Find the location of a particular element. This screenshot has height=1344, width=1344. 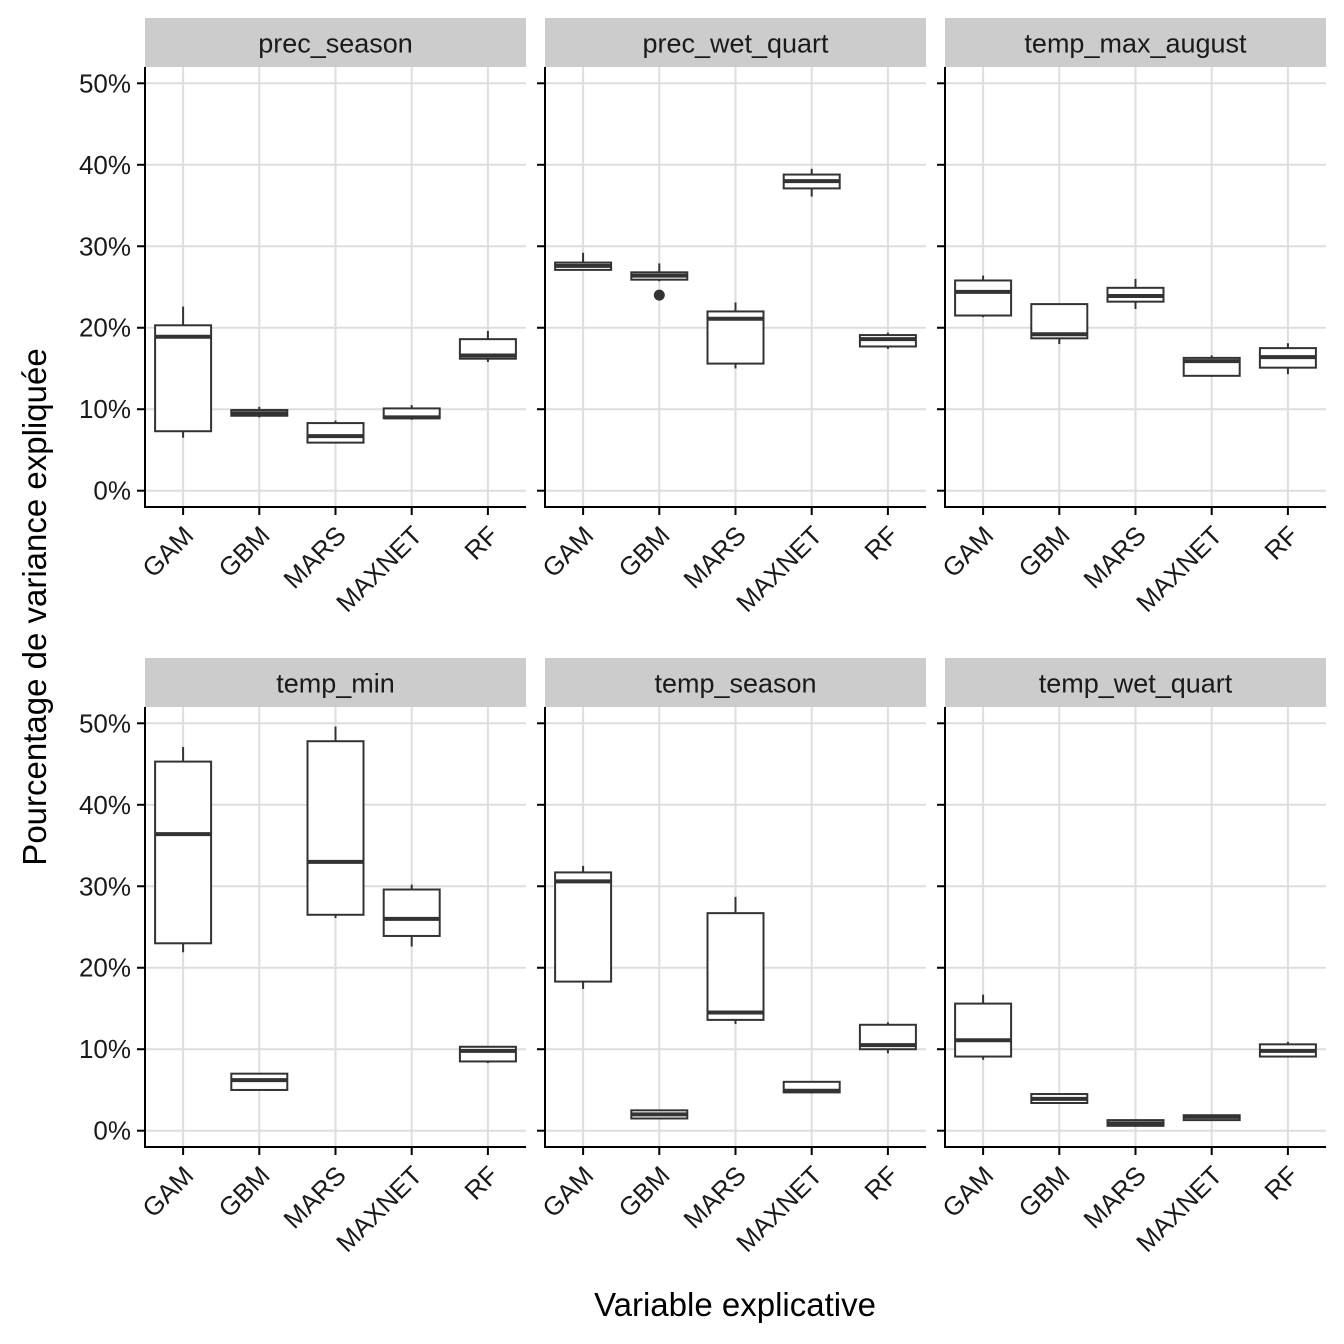

facet-title: prec_wet_quart is located at coordinates (735, 44).